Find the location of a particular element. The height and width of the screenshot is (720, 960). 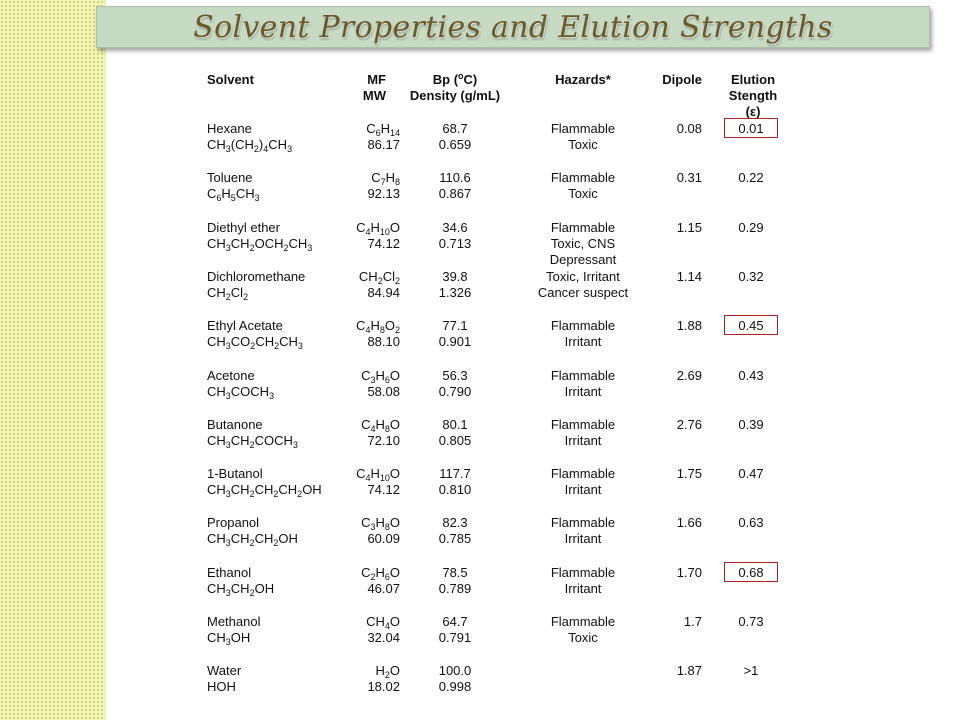

bp-density-cell: 78.5 0.789 is located at coordinates (455, 581).